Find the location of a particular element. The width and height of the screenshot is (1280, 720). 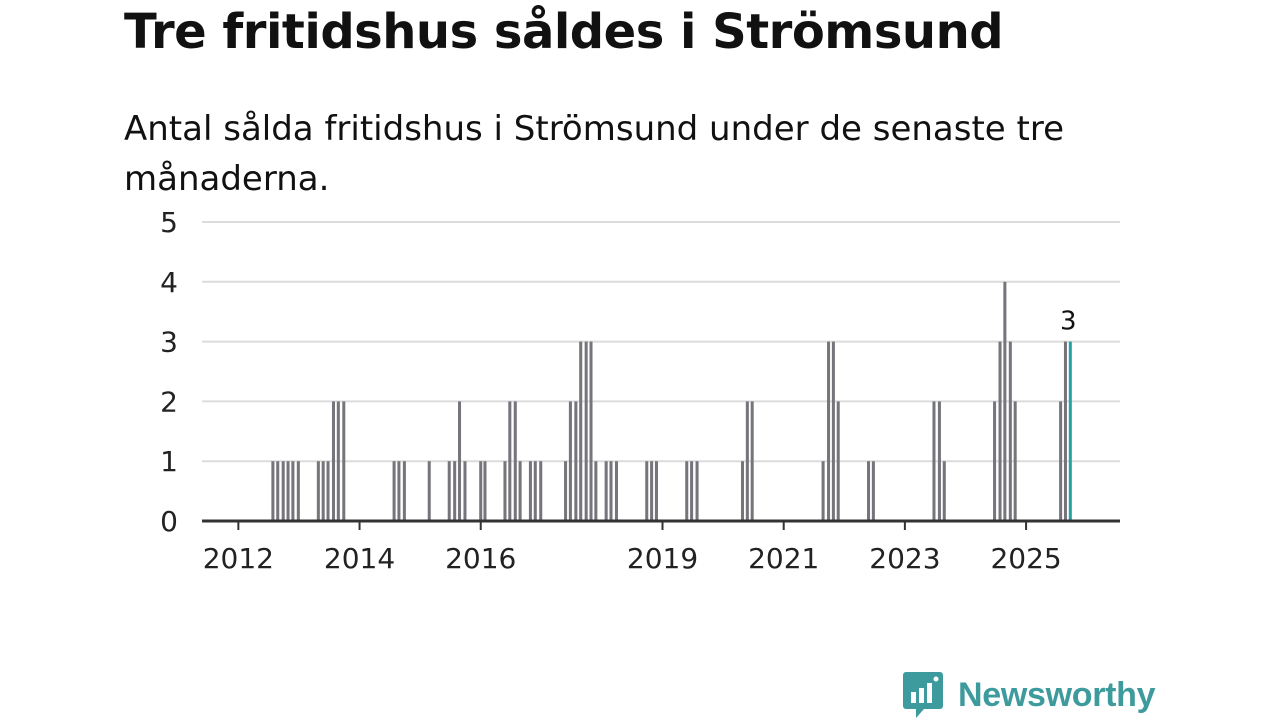

x-tick-label: 2014 is located at coordinates (359, 558).